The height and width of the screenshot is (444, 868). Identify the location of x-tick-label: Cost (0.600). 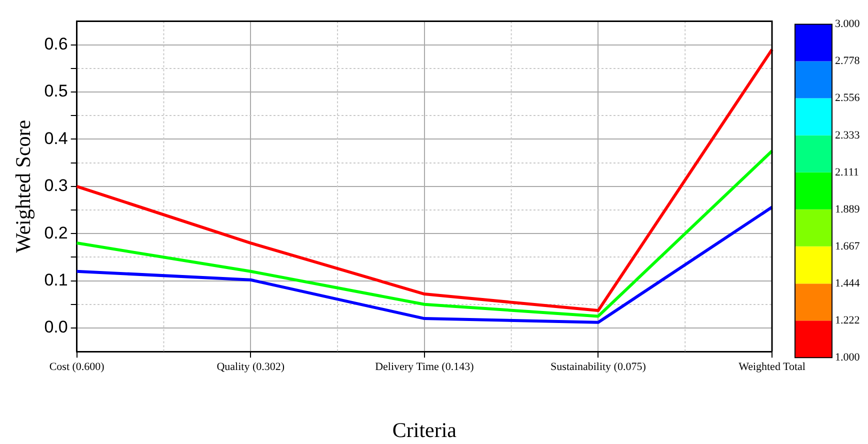
(77, 367).